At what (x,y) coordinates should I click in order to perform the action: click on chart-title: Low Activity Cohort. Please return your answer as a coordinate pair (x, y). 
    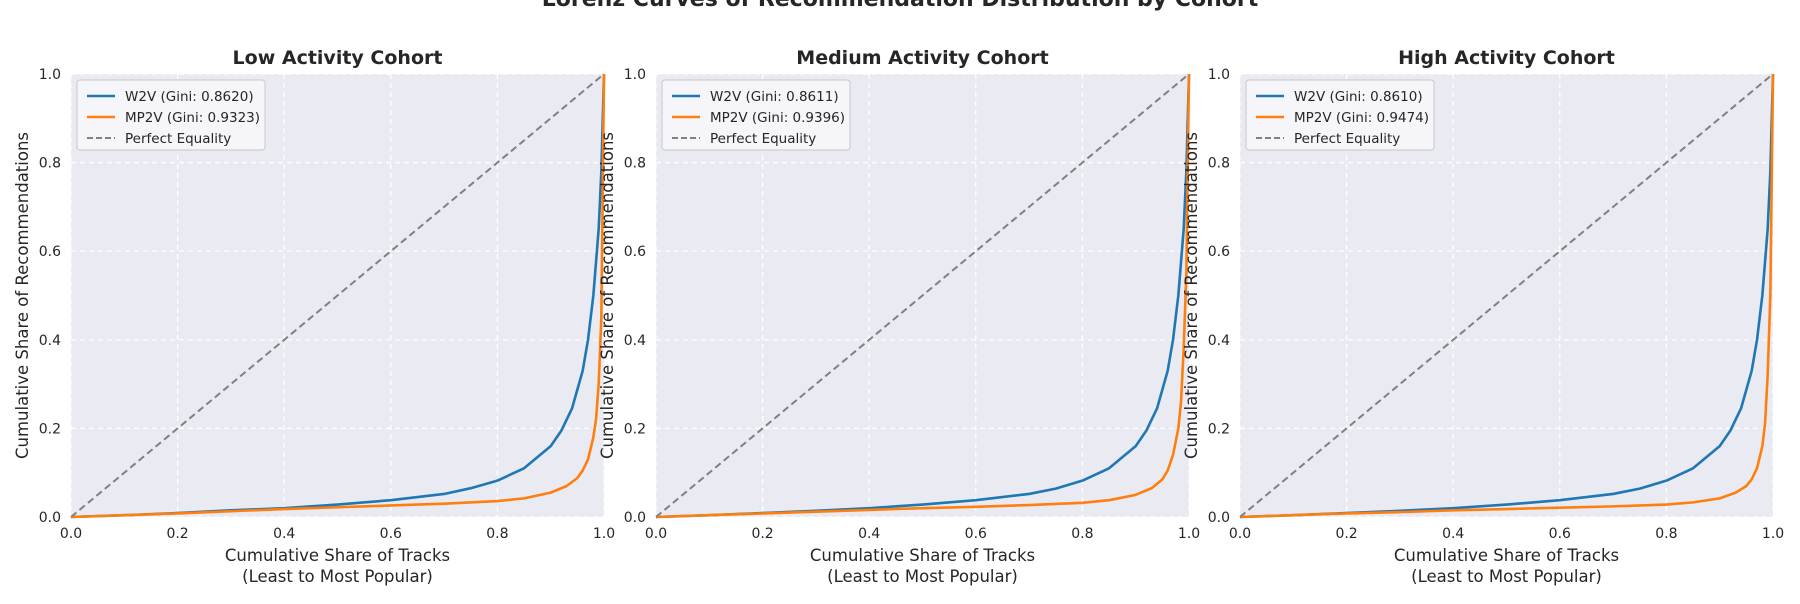
    Looking at the image, I should click on (338, 58).